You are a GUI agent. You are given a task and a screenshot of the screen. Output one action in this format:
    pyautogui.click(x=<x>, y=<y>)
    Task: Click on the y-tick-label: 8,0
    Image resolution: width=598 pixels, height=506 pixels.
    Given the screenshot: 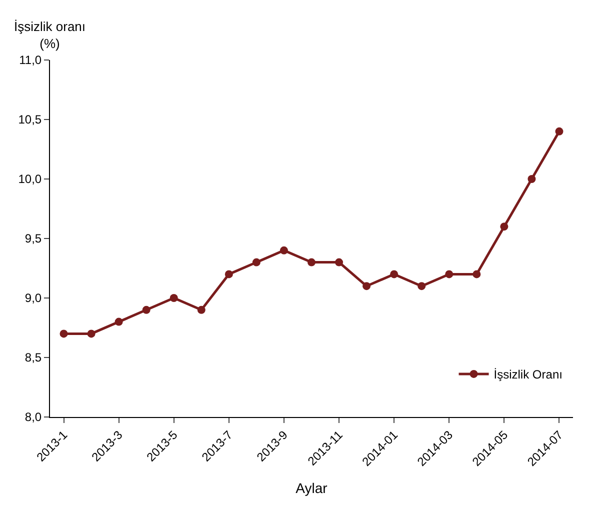 What is the action you would take?
    pyautogui.click(x=33, y=417)
    